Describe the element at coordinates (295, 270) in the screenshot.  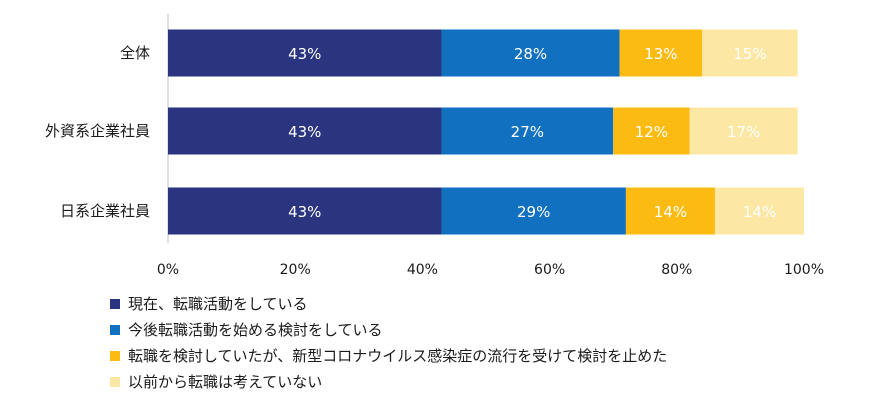
I see `x-tick-label: 20%` at that location.